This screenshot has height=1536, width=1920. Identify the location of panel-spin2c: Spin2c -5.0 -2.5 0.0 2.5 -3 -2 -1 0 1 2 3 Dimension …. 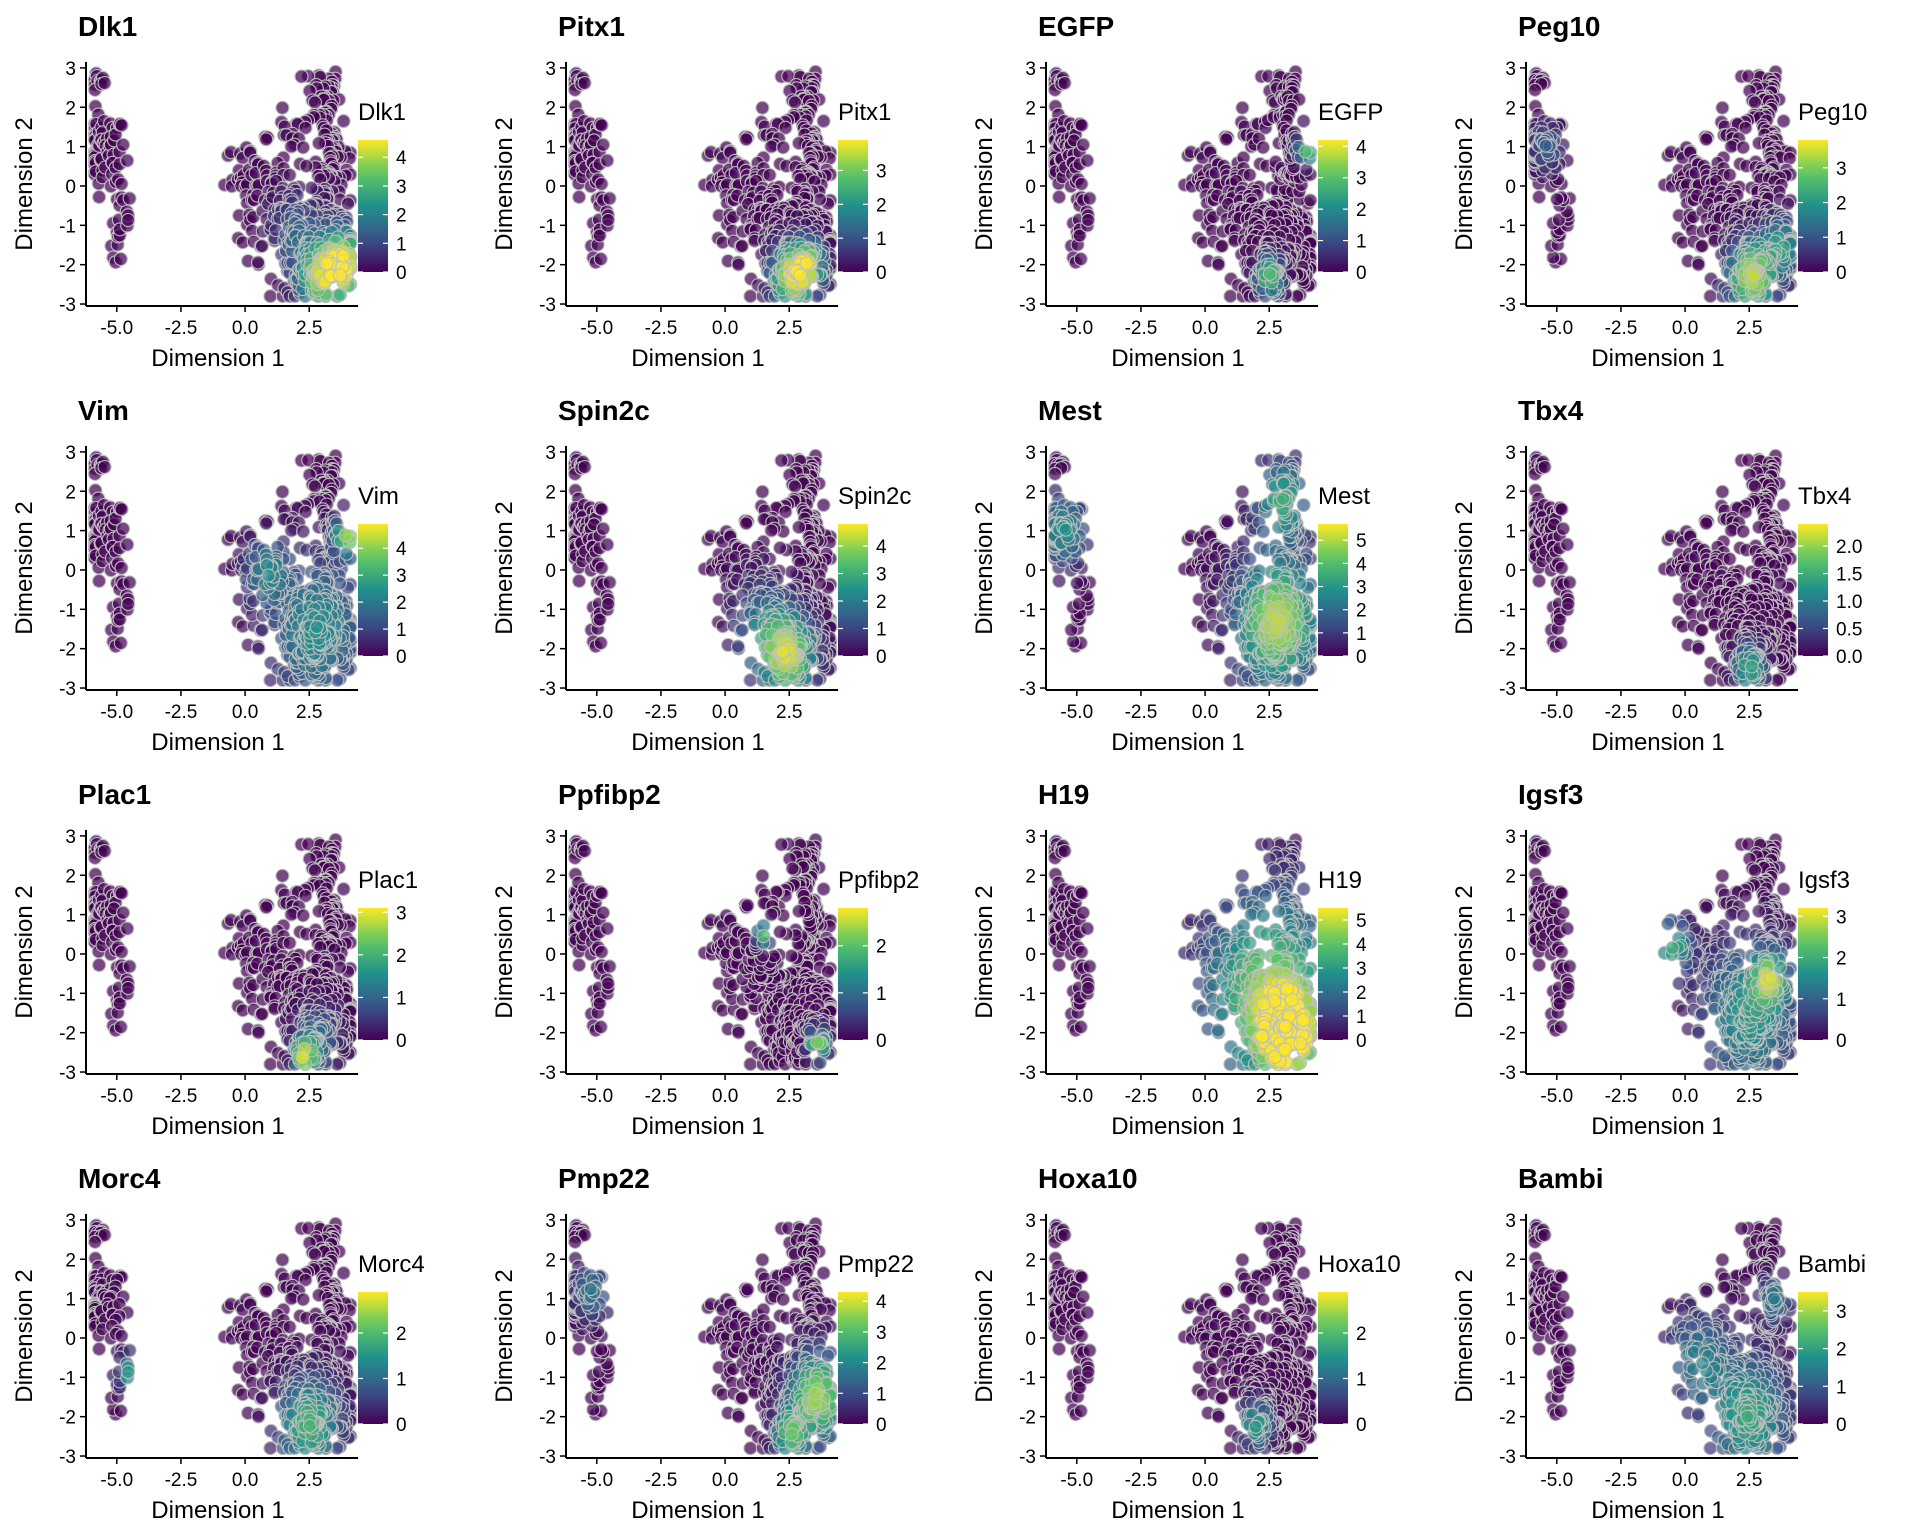
(720, 576).